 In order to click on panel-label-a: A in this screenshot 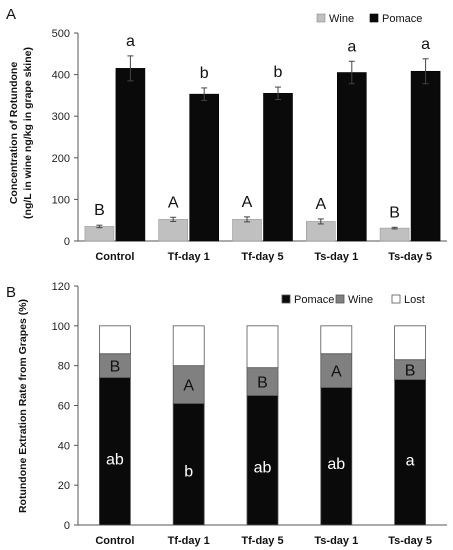, I will do `click(11, 14)`.